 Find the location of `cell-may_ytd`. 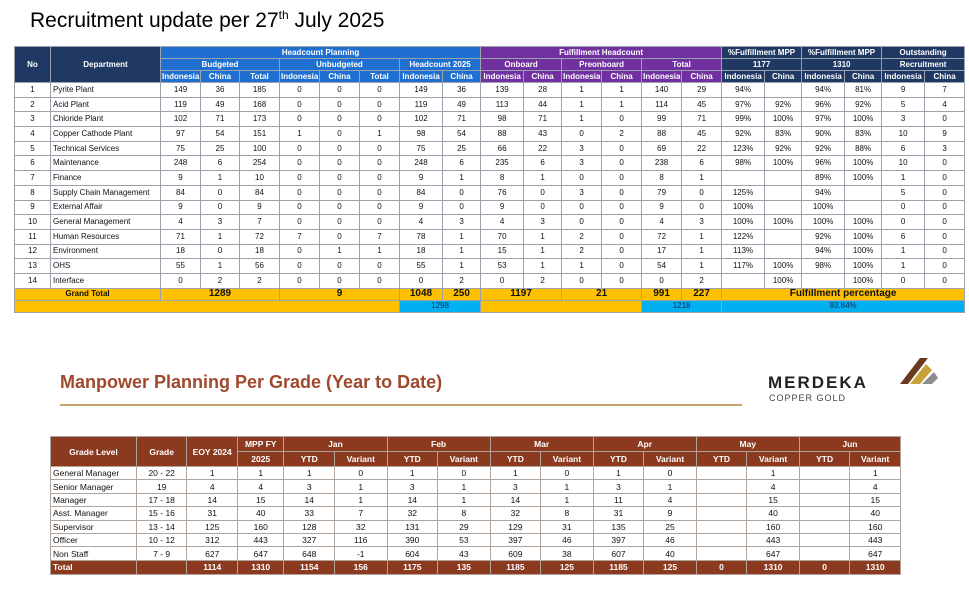

cell-may_ytd is located at coordinates (721, 486).